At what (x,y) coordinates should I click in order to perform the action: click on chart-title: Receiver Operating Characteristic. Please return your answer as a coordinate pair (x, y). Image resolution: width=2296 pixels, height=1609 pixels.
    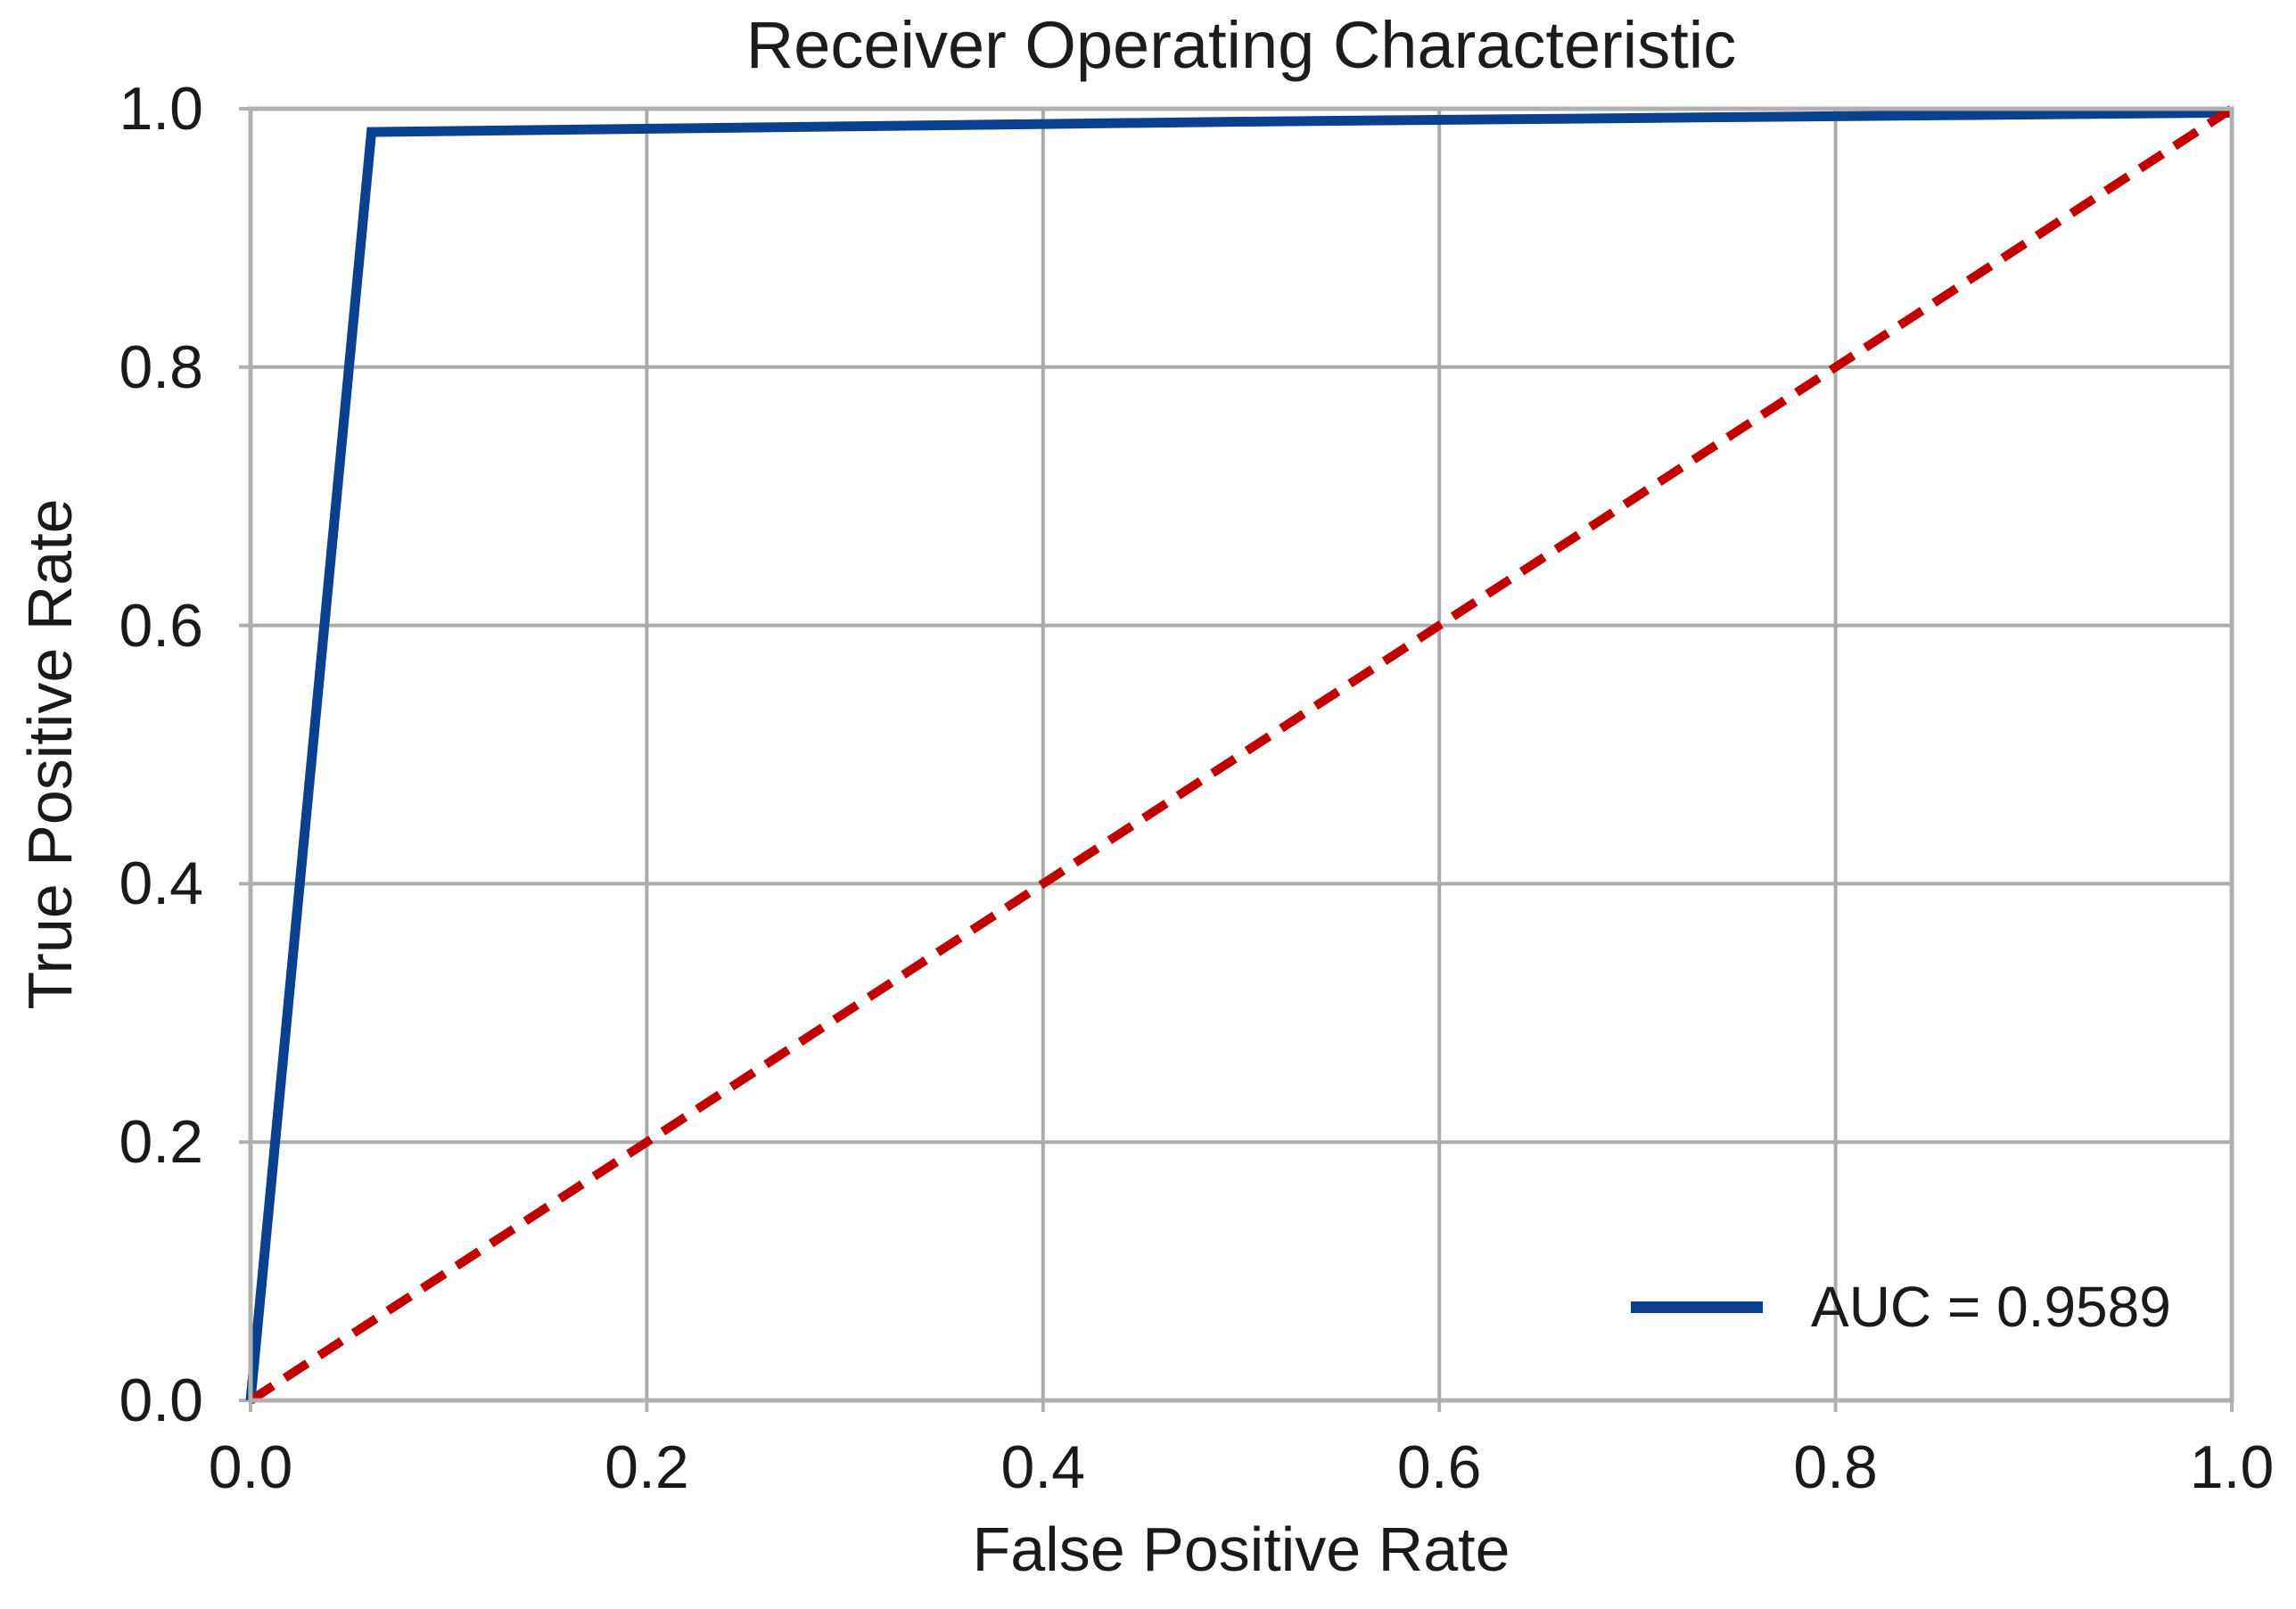
    Looking at the image, I should click on (1241, 45).